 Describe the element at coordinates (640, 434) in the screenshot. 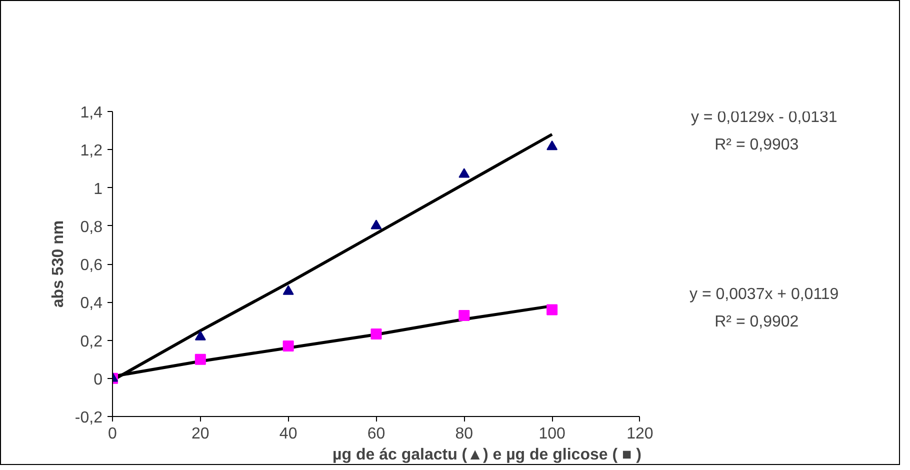

I see `x-tick-label: 120` at that location.